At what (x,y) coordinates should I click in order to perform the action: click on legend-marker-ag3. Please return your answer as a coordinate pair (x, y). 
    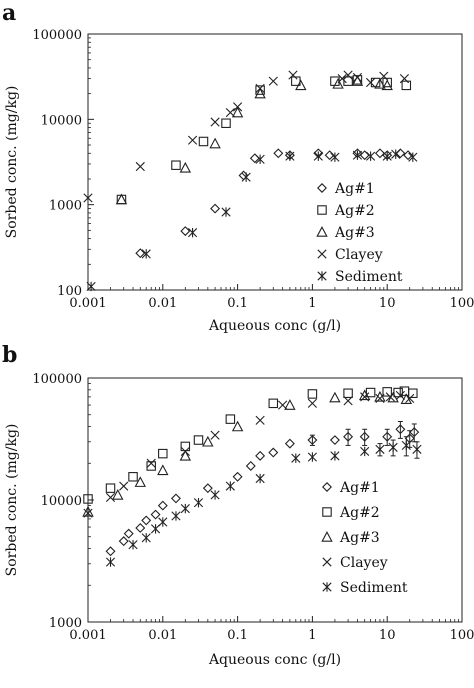
    Looking at the image, I should click on (322, 231).